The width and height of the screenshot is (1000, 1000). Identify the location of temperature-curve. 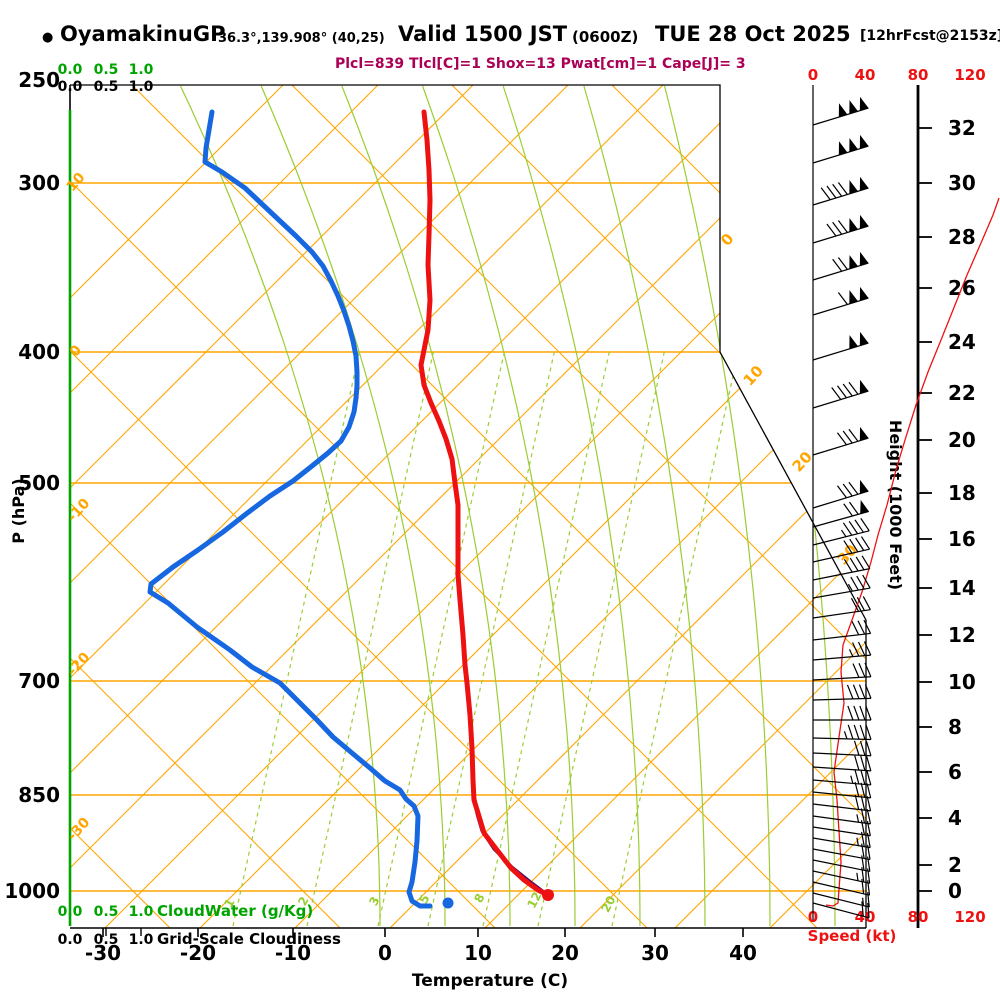
(484, 503).